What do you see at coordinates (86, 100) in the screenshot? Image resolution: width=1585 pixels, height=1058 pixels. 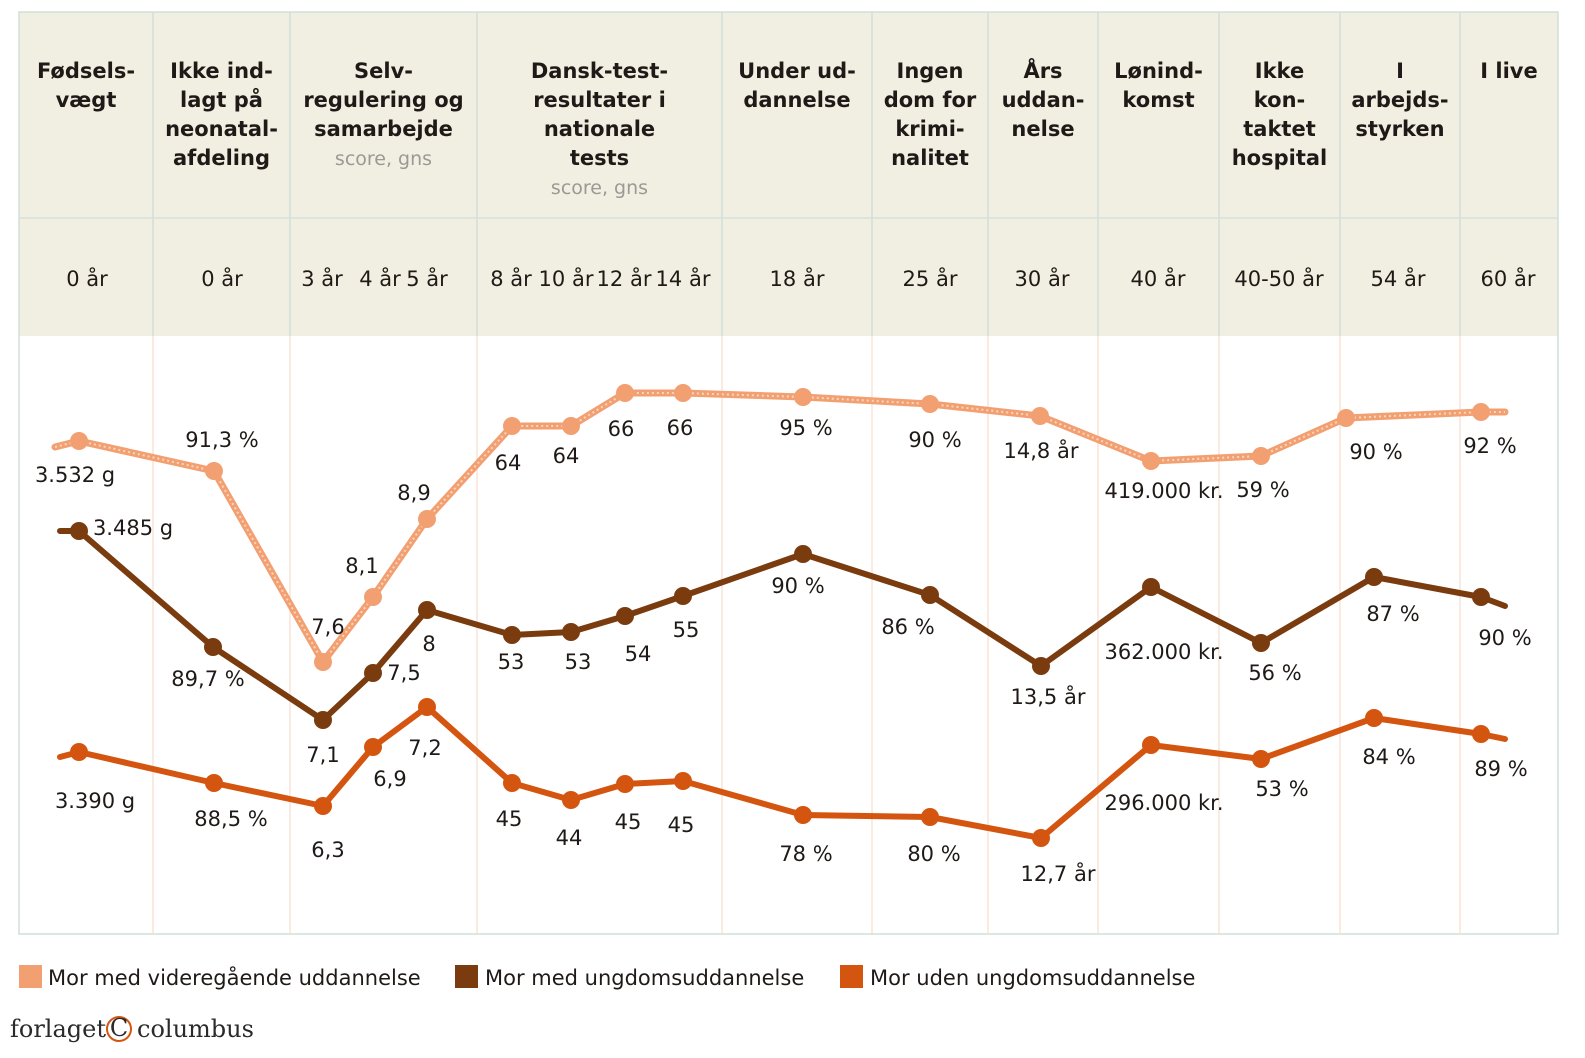 I see `column-title-line: vægt` at bounding box center [86, 100].